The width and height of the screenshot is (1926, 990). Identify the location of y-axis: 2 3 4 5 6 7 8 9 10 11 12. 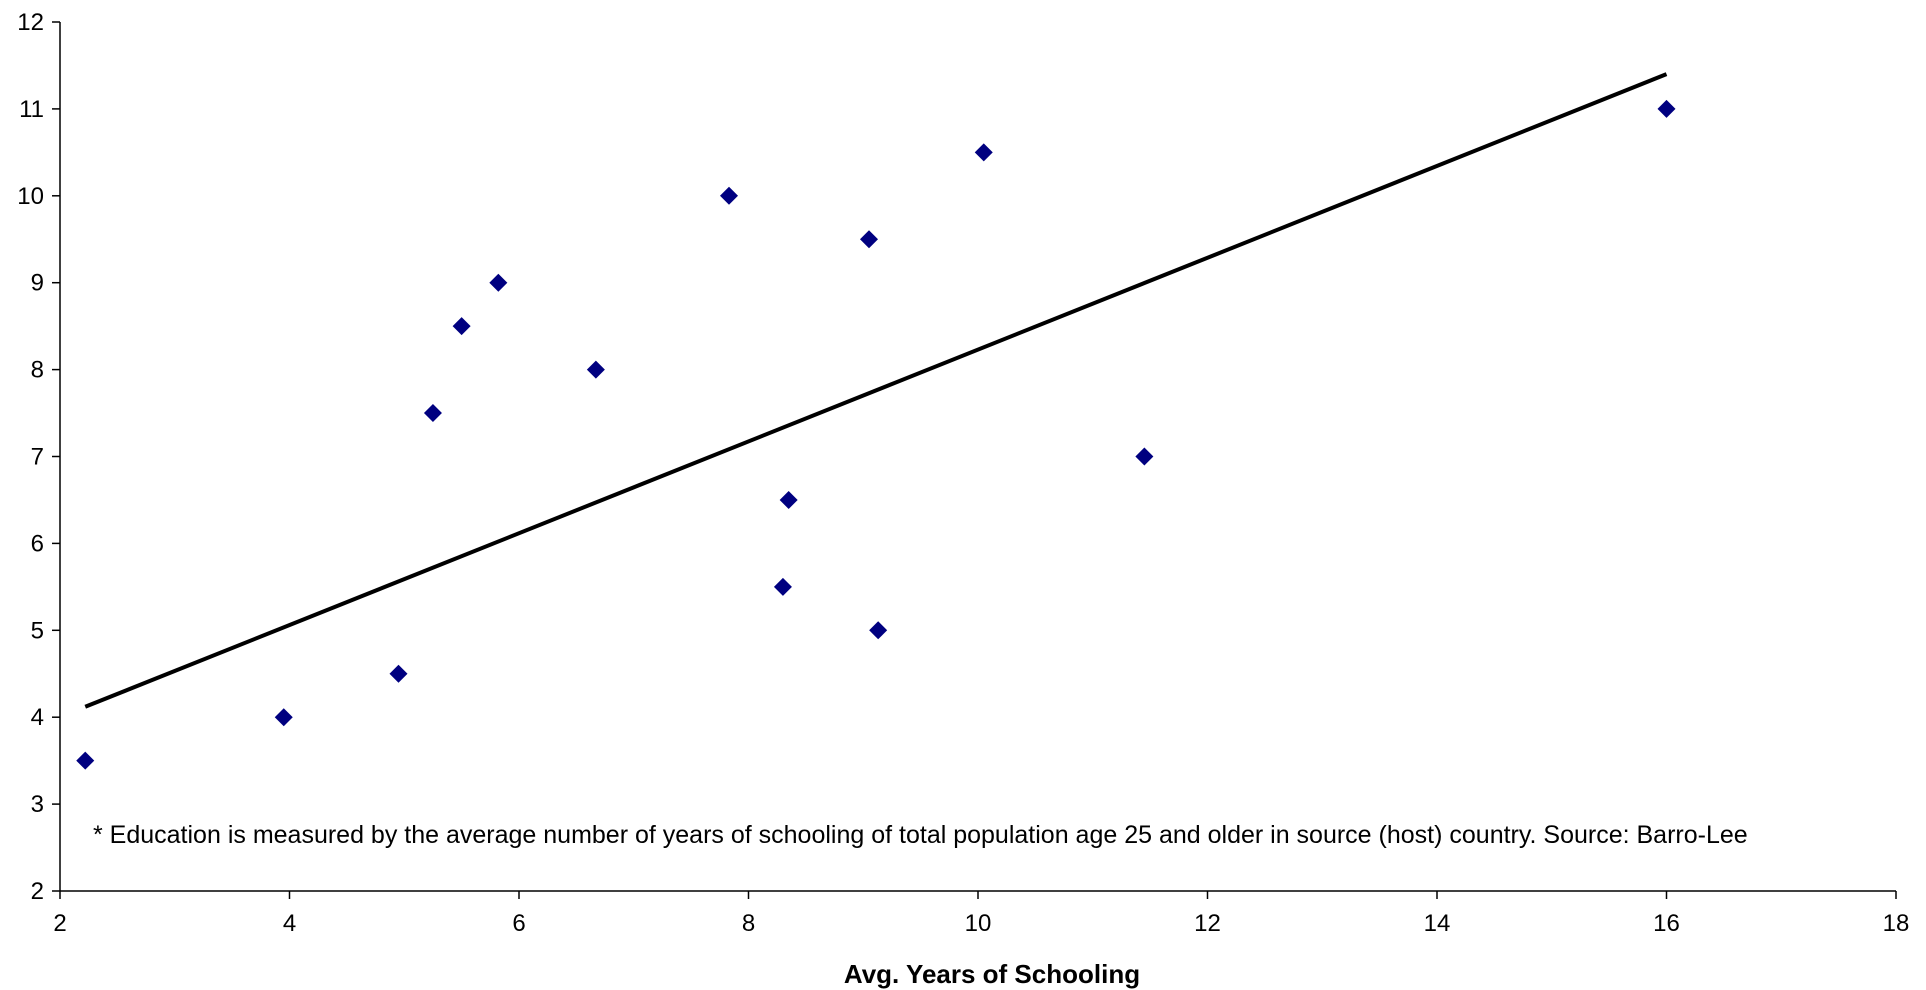
(39, 457).